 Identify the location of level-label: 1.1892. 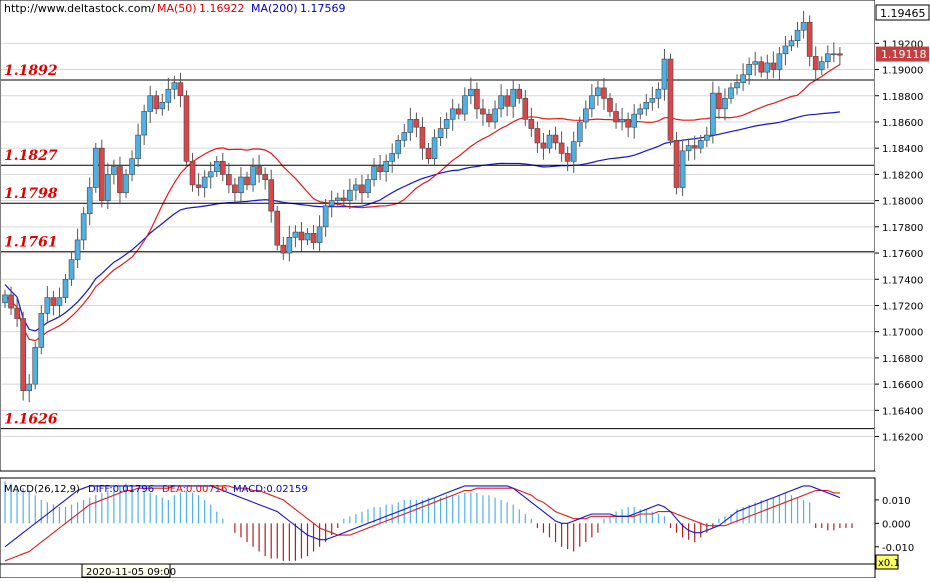
(31, 71).